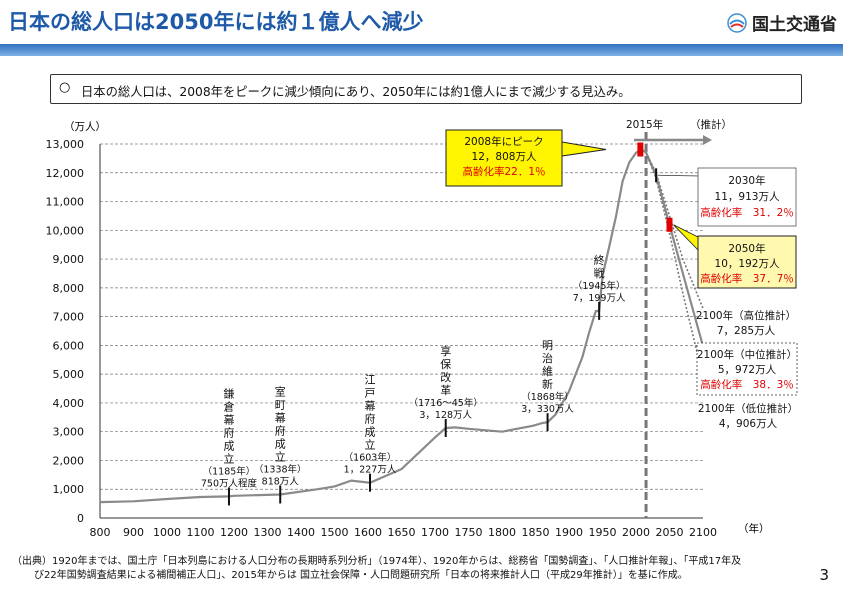 This screenshot has height=596, width=843. What do you see at coordinates (69, 489) in the screenshot?
I see `y-tick-label: 1,000` at bounding box center [69, 489].